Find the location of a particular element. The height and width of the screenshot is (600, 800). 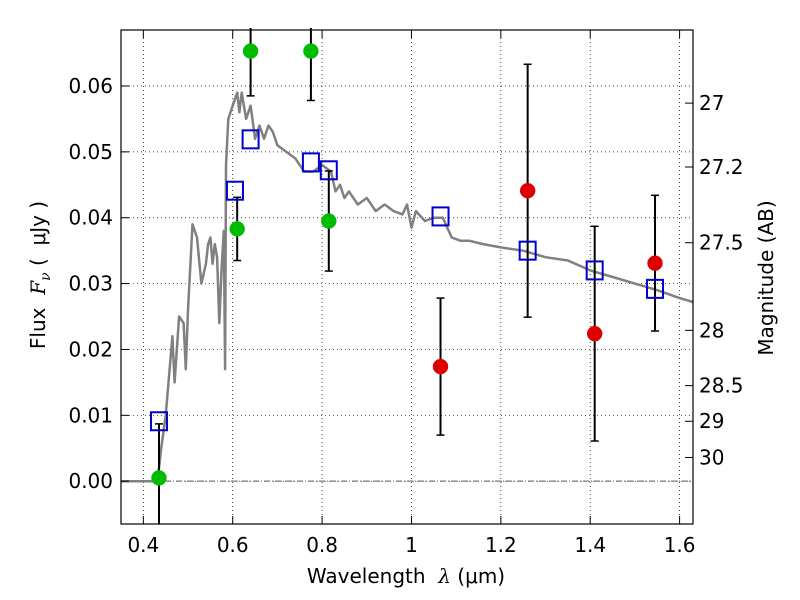

magnitude-tick-label: 29 is located at coordinates (711, 421).